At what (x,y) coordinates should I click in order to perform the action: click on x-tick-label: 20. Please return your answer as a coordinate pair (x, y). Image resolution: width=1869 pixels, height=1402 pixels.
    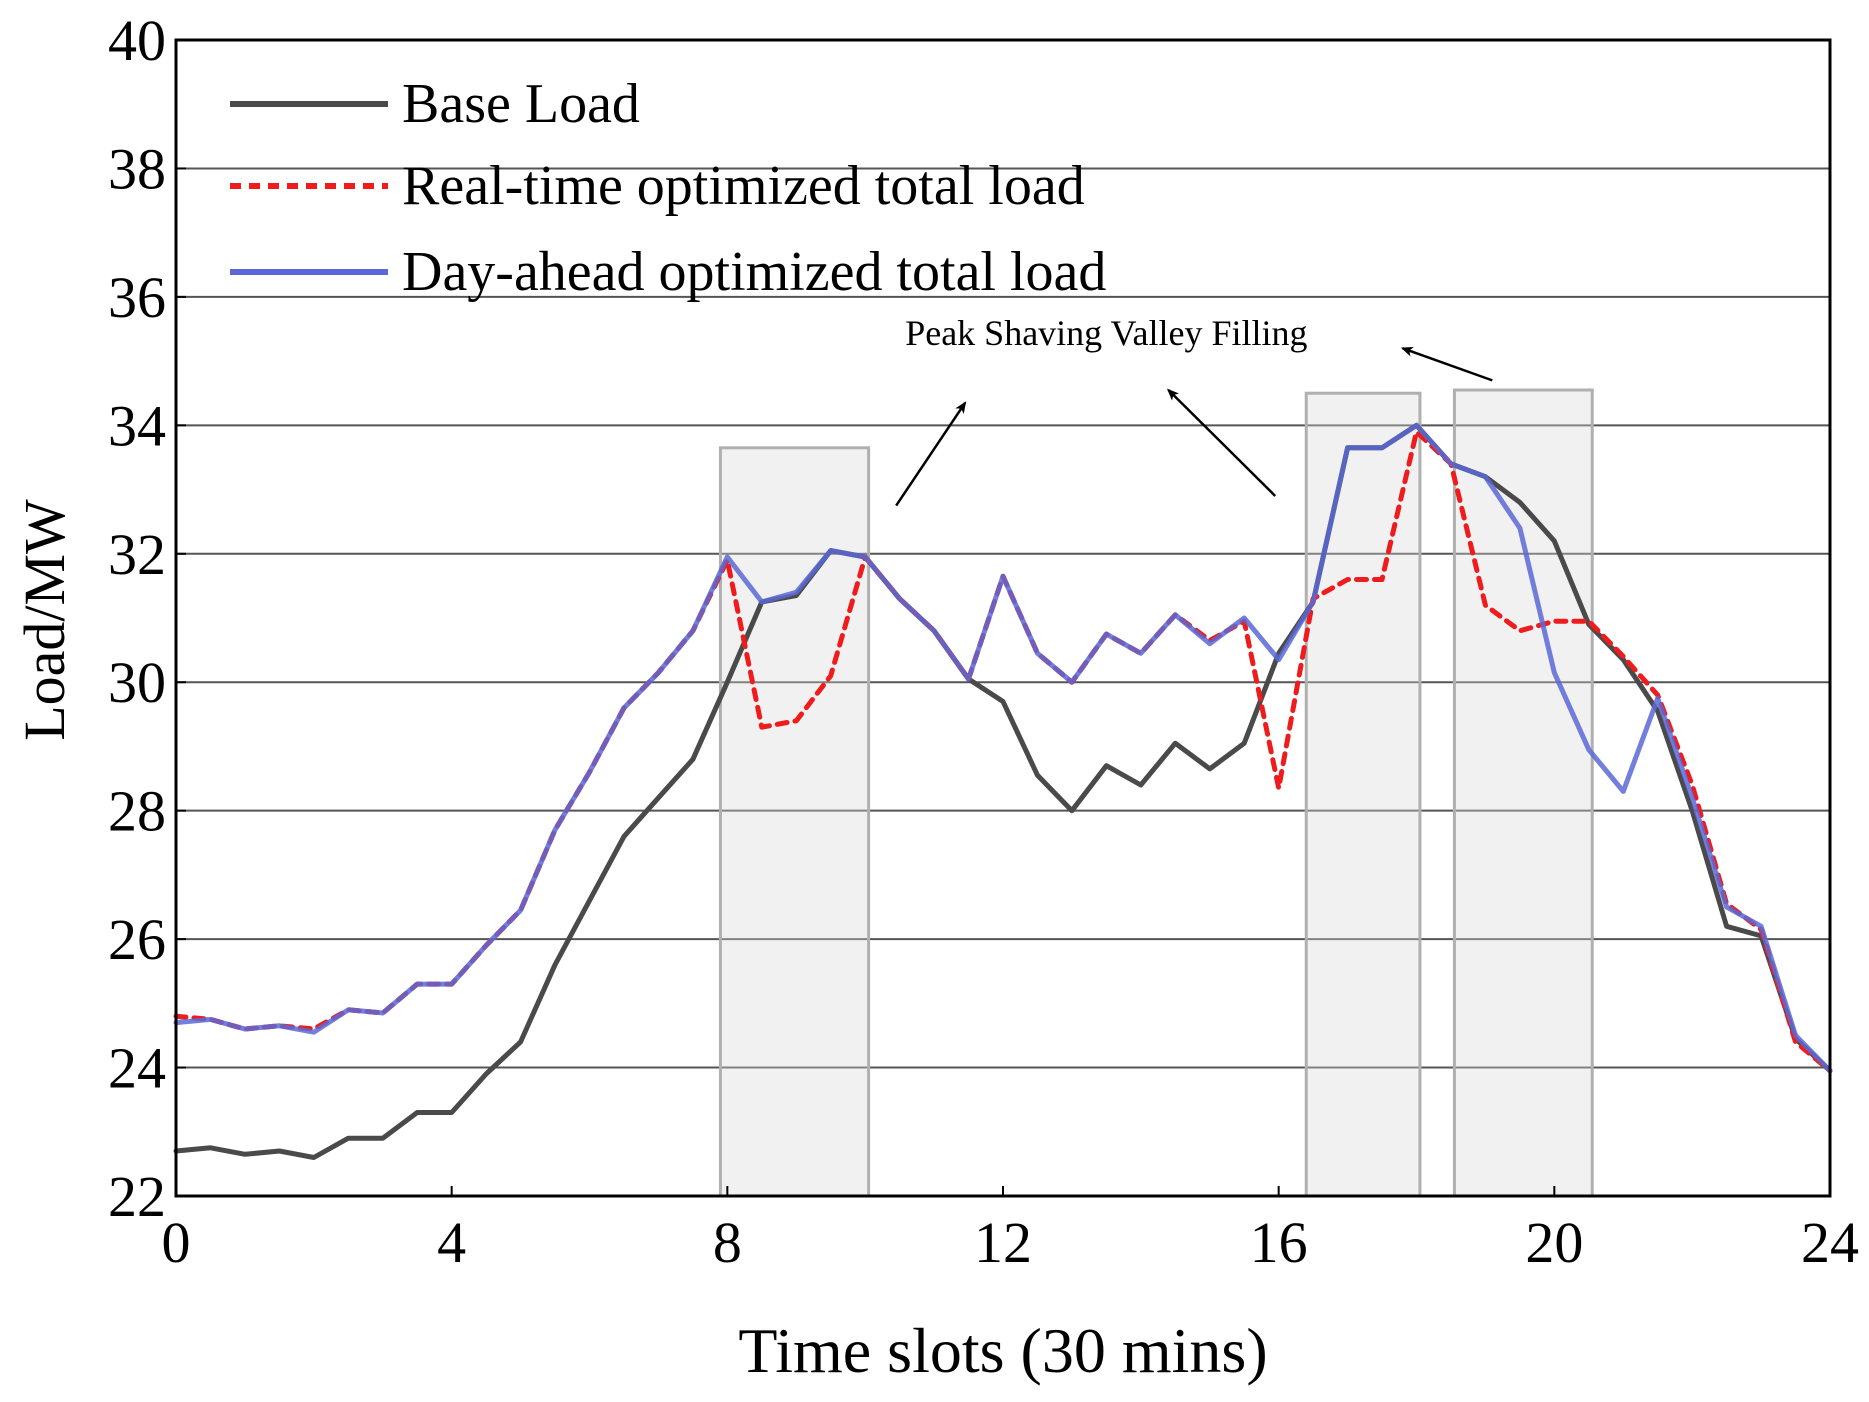
    Looking at the image, I should click on (1554, 1242).